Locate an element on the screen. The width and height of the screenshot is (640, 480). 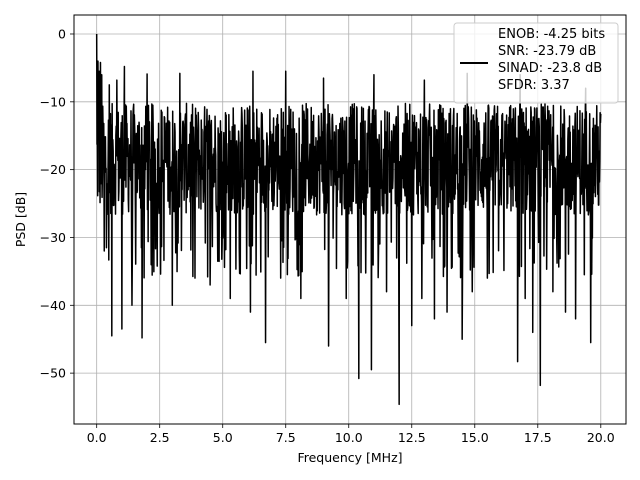
y-tick-label: −10 is located at coordinates (53, 101).